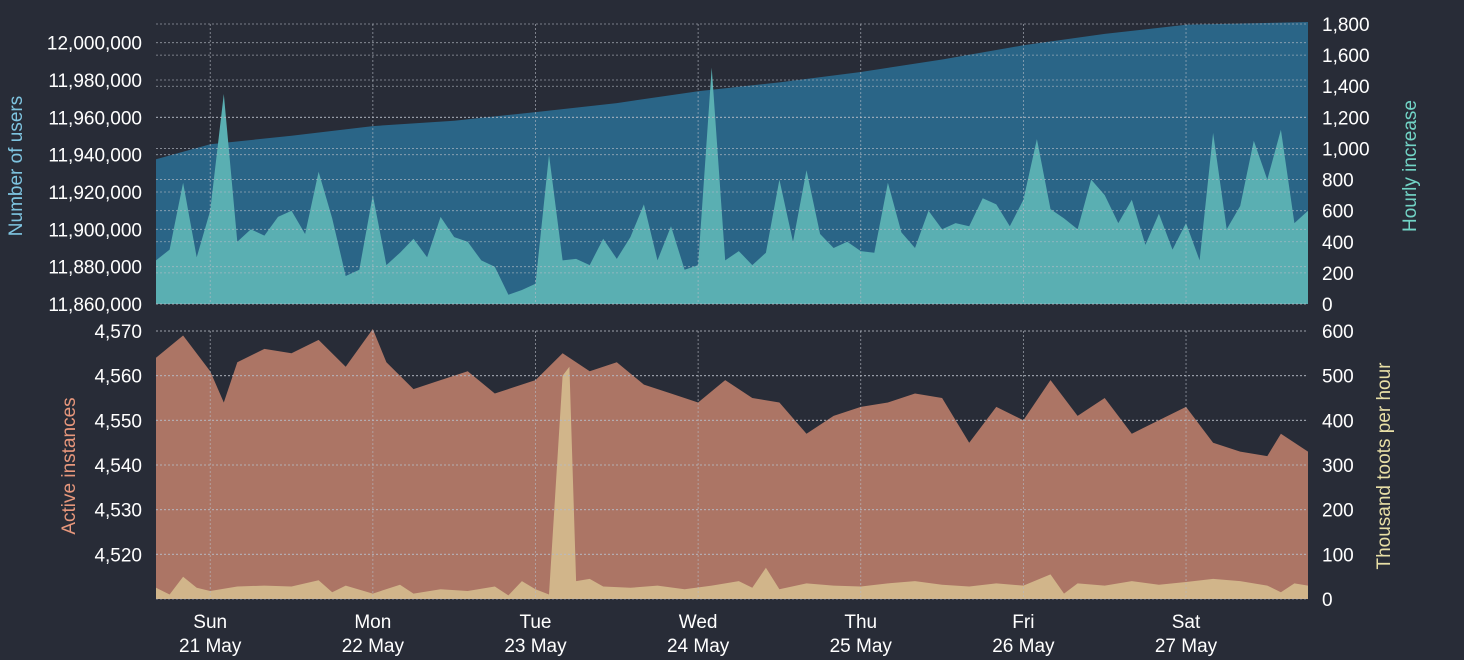  I want to click on left-tick-label: 11,860,000, so click(95, 305).